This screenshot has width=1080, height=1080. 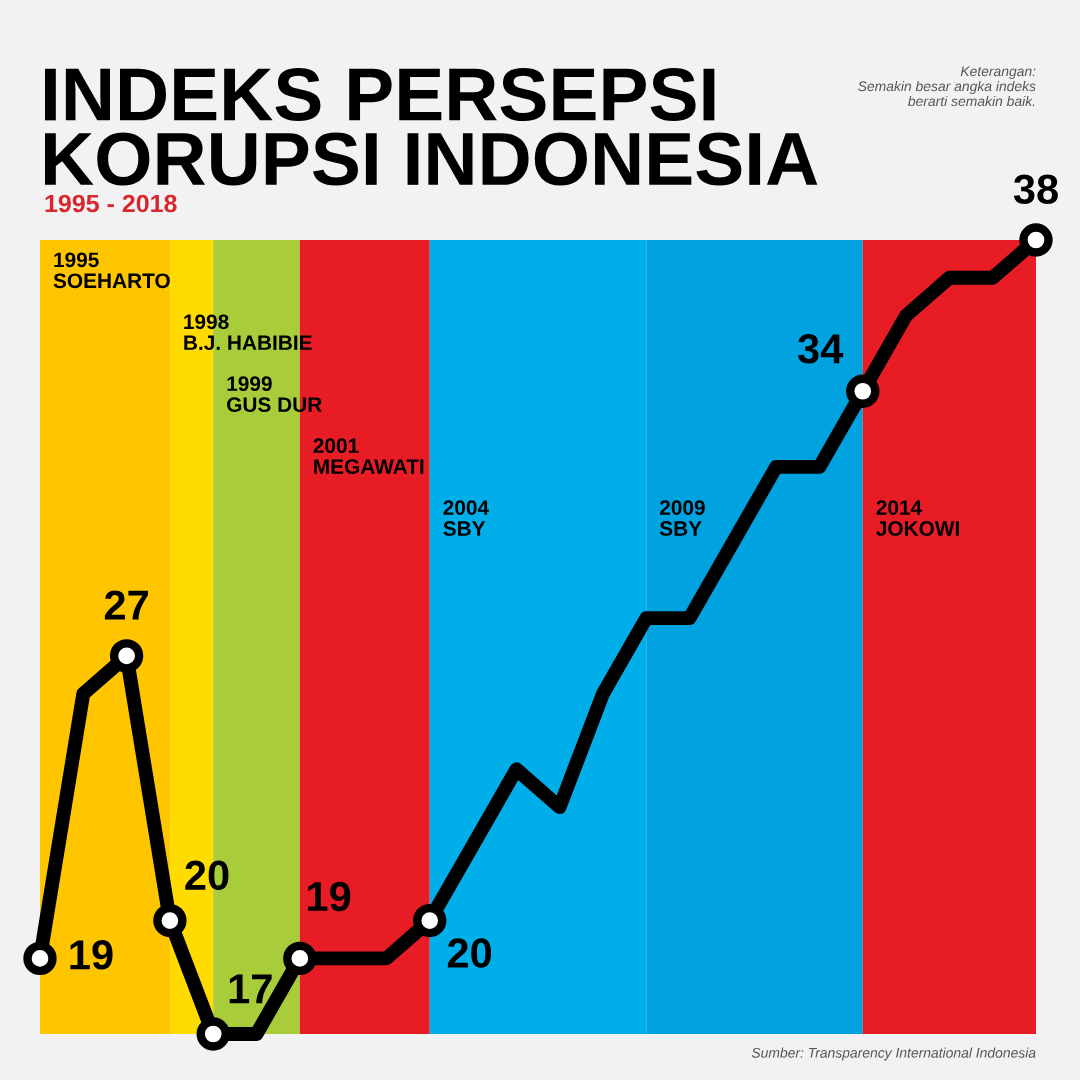 What do you see at coordinates (1035, 189) in the screenshot?
I see `data-label: 38` at bounding box center [1035, 189].